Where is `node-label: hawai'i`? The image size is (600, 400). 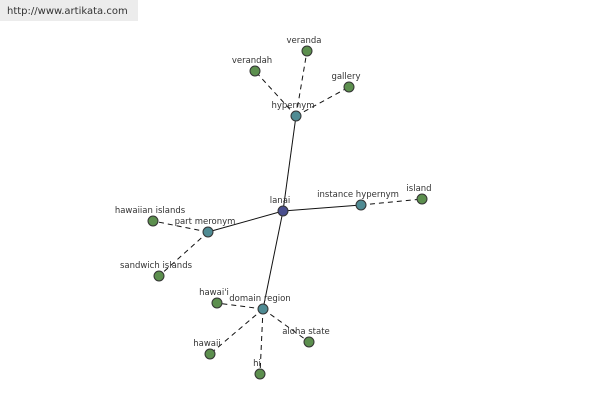 node-label: hawai'i is located at coordinates (214, 293).